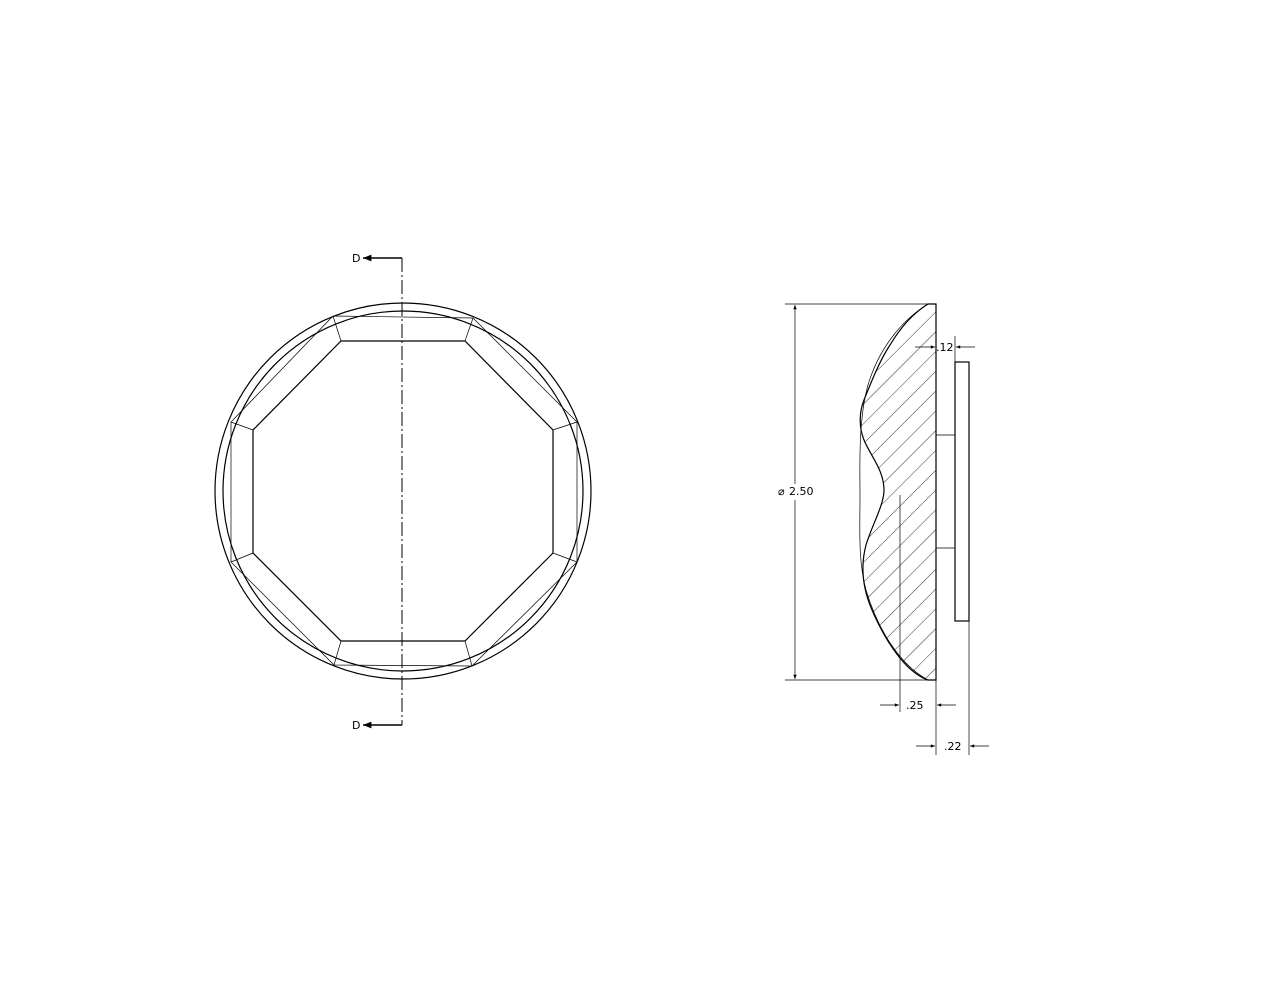 The width and height of the screenshot is (1280, 989). I want to click on section-hatch, so click(898, 492).